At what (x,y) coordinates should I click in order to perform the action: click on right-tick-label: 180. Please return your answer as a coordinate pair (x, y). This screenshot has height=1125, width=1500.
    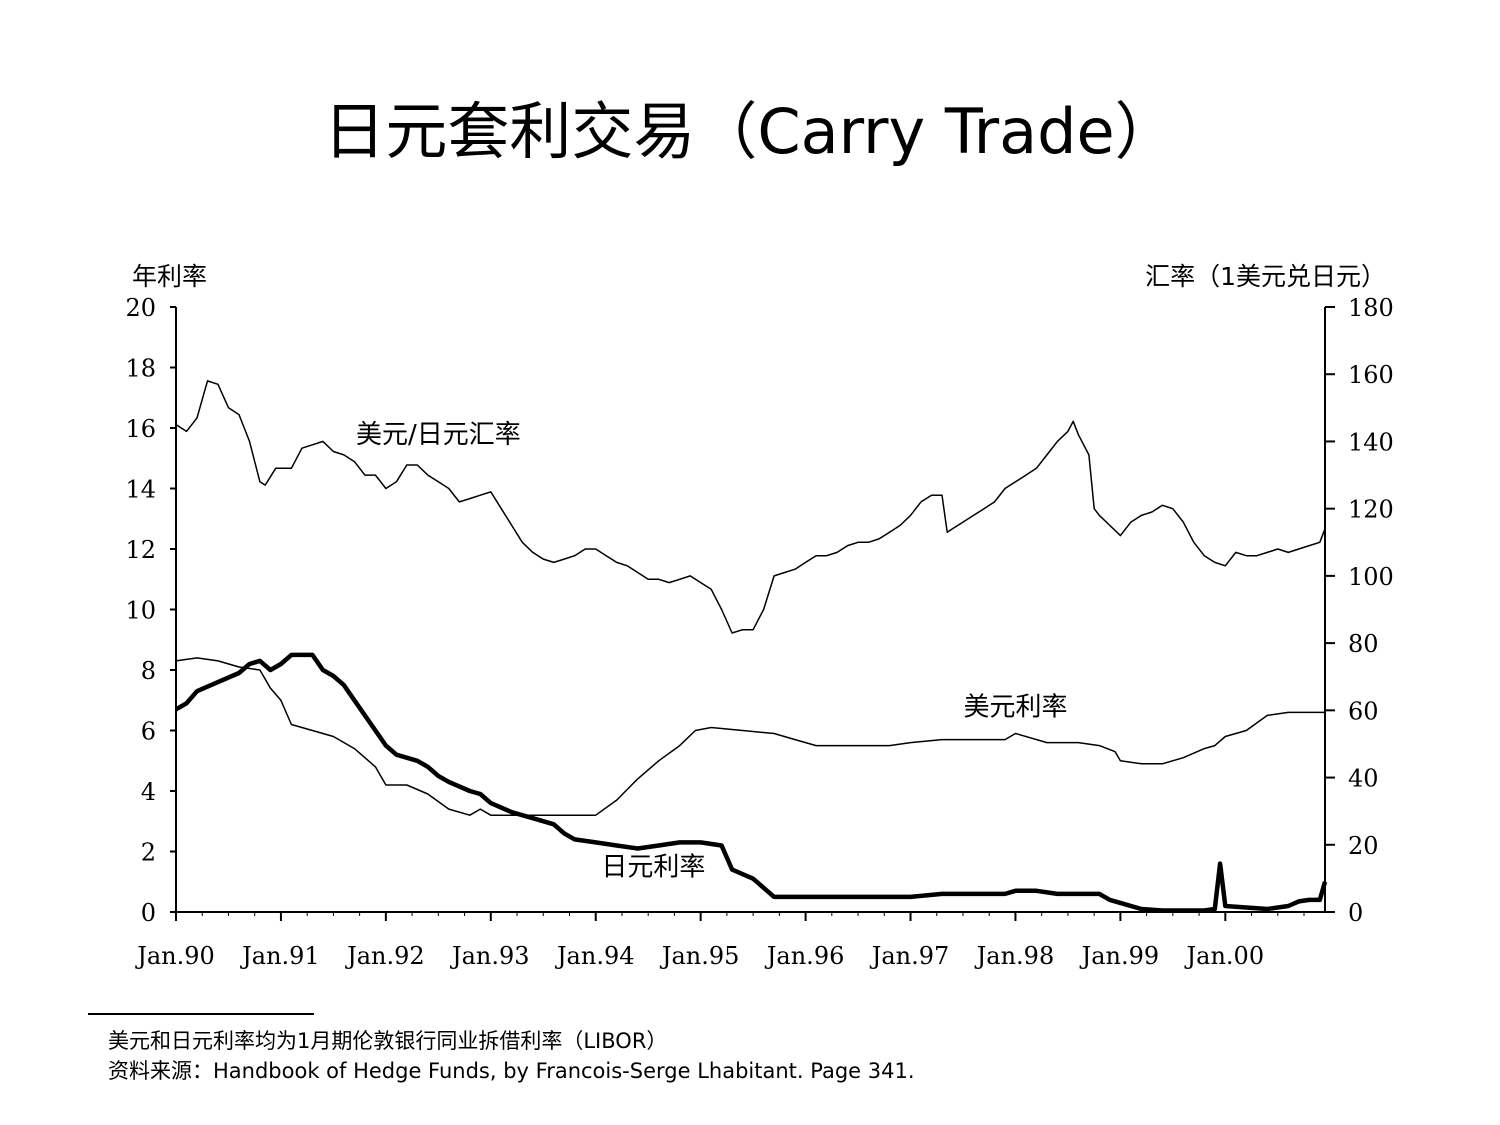
    Looking at the image, I should click on (1371, 308).